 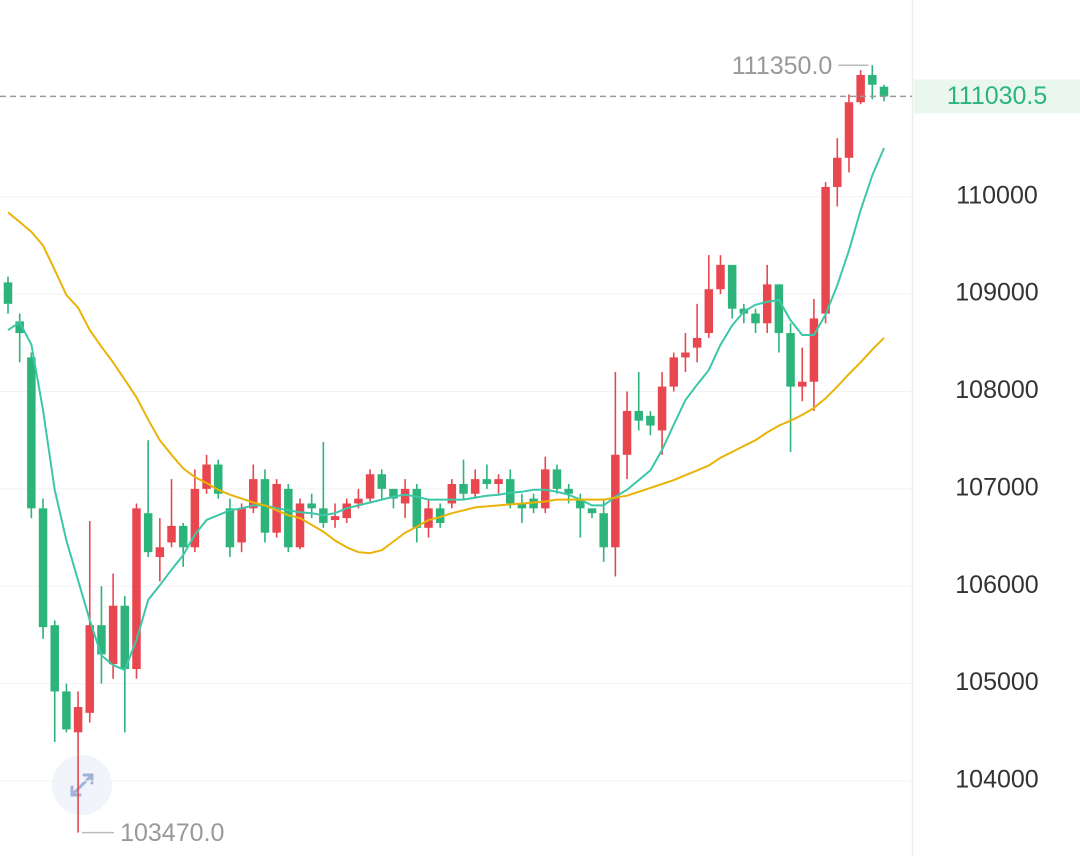 I want to click on y-tick-label: 108000, so click(x=996, y=390).